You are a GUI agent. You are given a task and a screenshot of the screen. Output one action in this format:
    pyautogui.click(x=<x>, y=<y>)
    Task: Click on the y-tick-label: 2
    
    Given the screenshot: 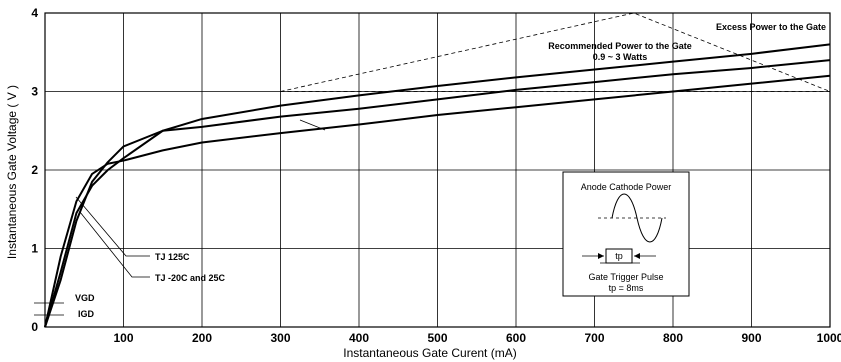 What is the action you would take?
    pyautogui.click(x=34, y=170)
    